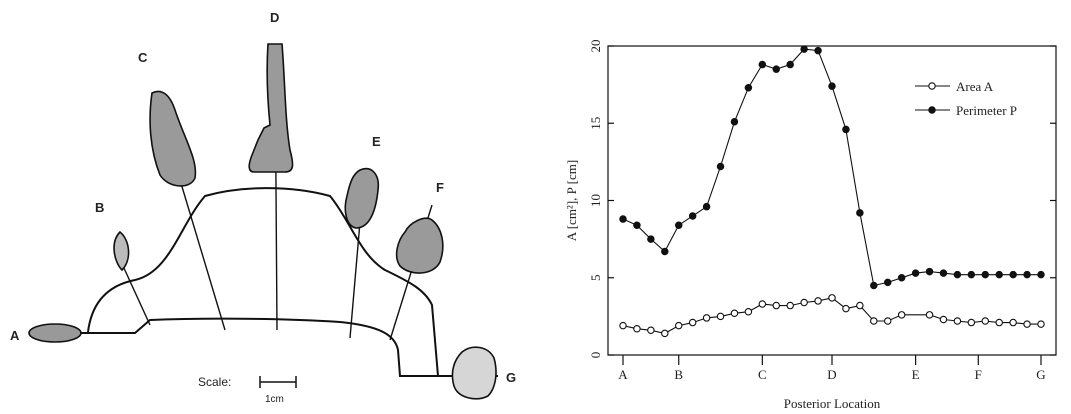  What do you see at coordinates (916, 374) in the screenshot?
I see `x-tick-label: E` at bounding box center [916, 374].